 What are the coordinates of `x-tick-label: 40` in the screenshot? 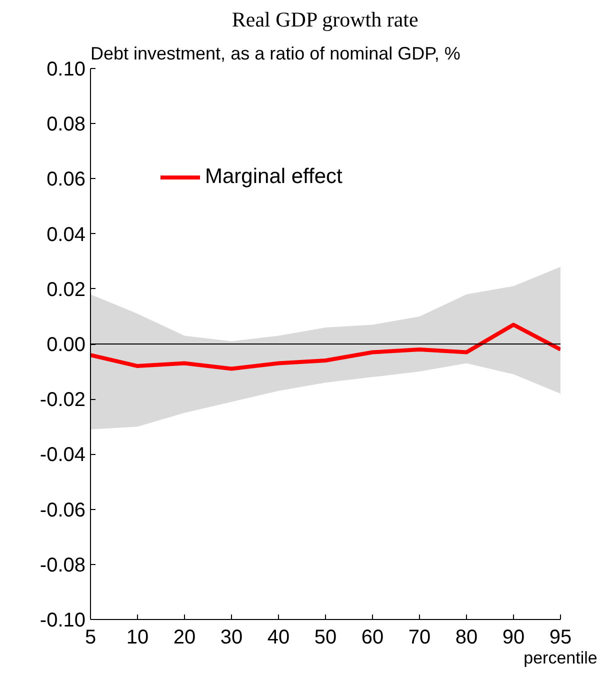 It's located at (278, 637).